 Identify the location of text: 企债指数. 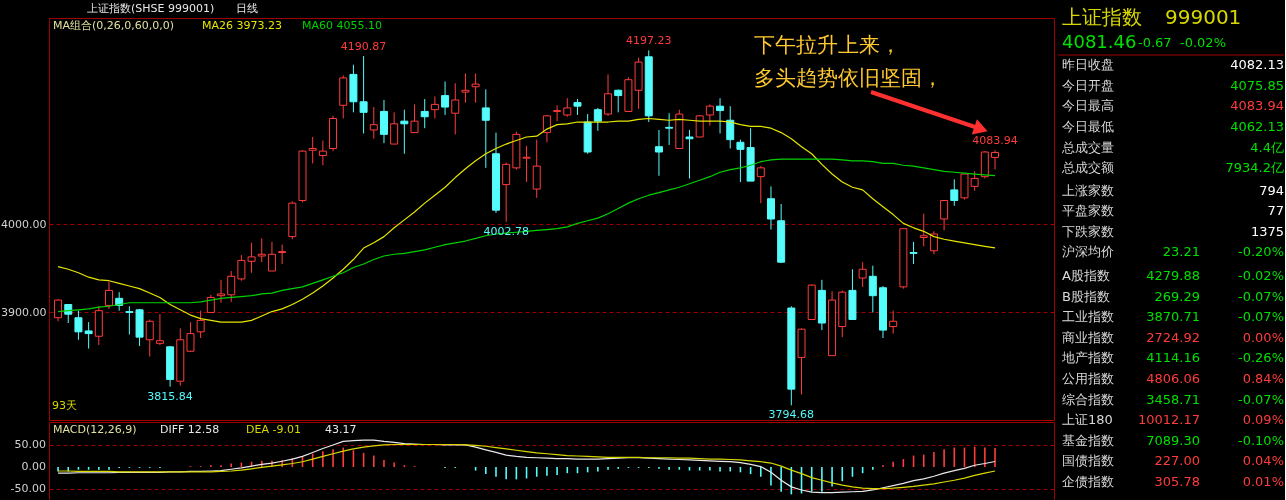
(1088, 481).